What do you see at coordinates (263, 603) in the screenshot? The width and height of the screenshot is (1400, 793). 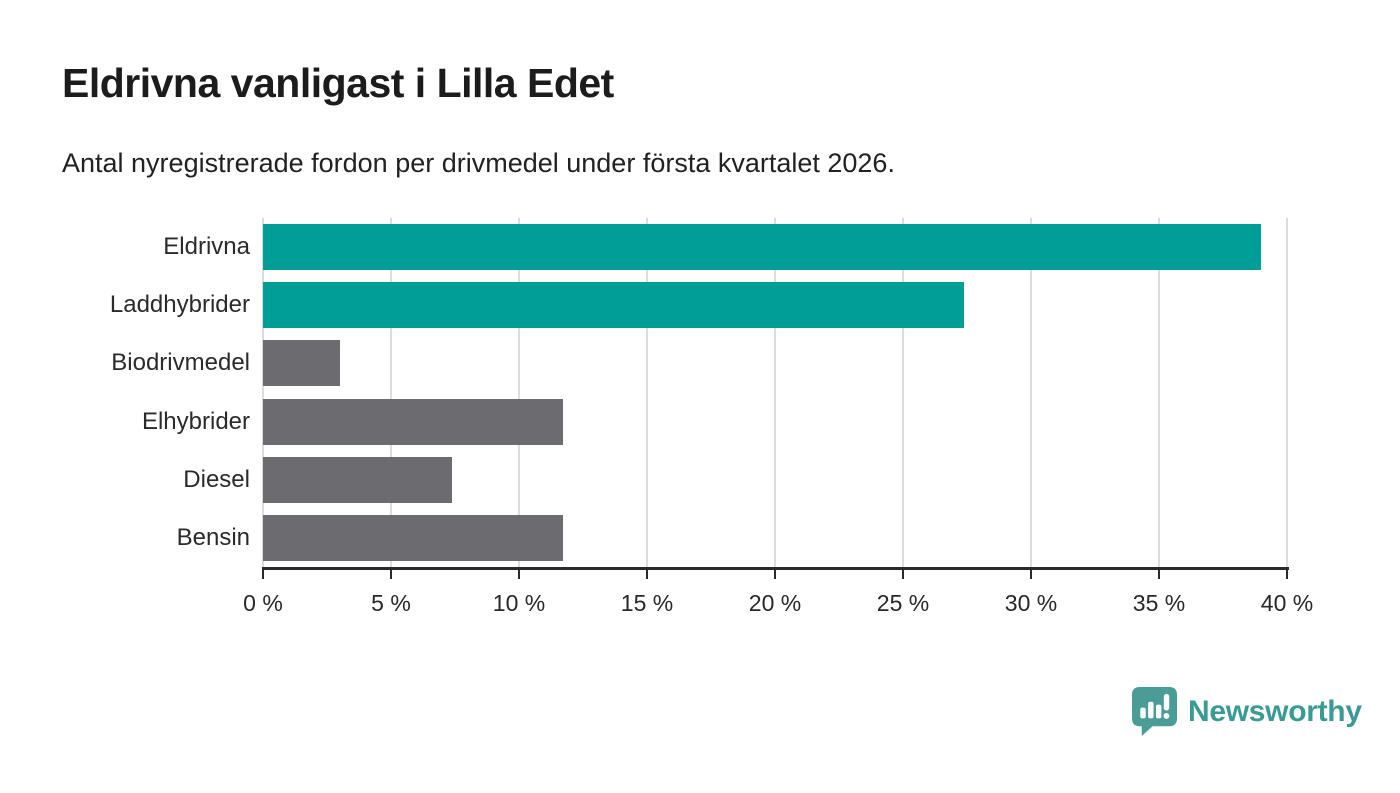 I see `x-axis-tick-label: 0 %` at bounding box center [263, 603].